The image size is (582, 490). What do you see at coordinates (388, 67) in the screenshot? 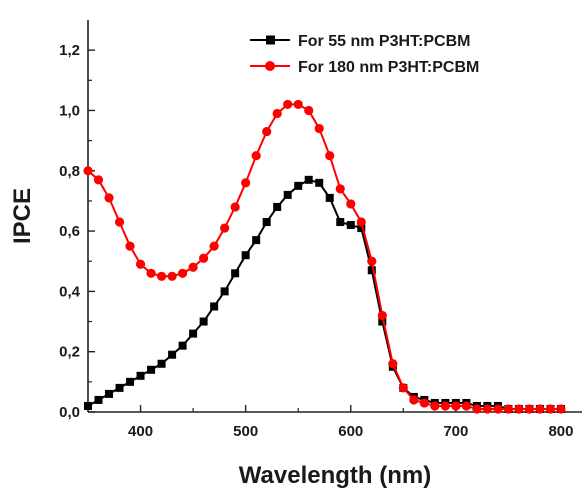
I see `legend-label: For 180 nm P3HT:PCBM` at bounding box center [388, 67].